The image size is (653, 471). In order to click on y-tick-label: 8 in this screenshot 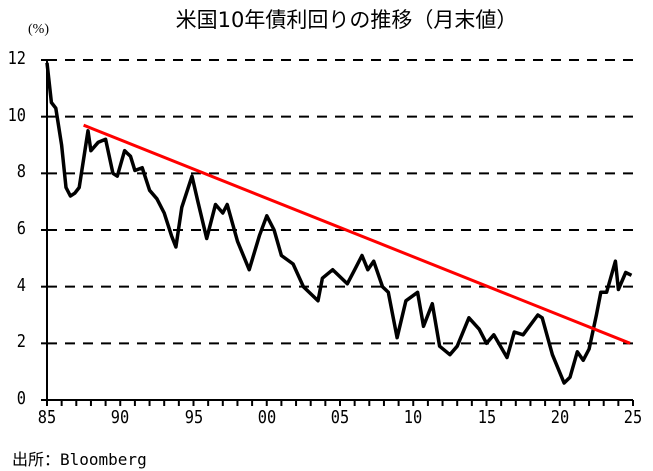, I will do `click(21, 172)`.